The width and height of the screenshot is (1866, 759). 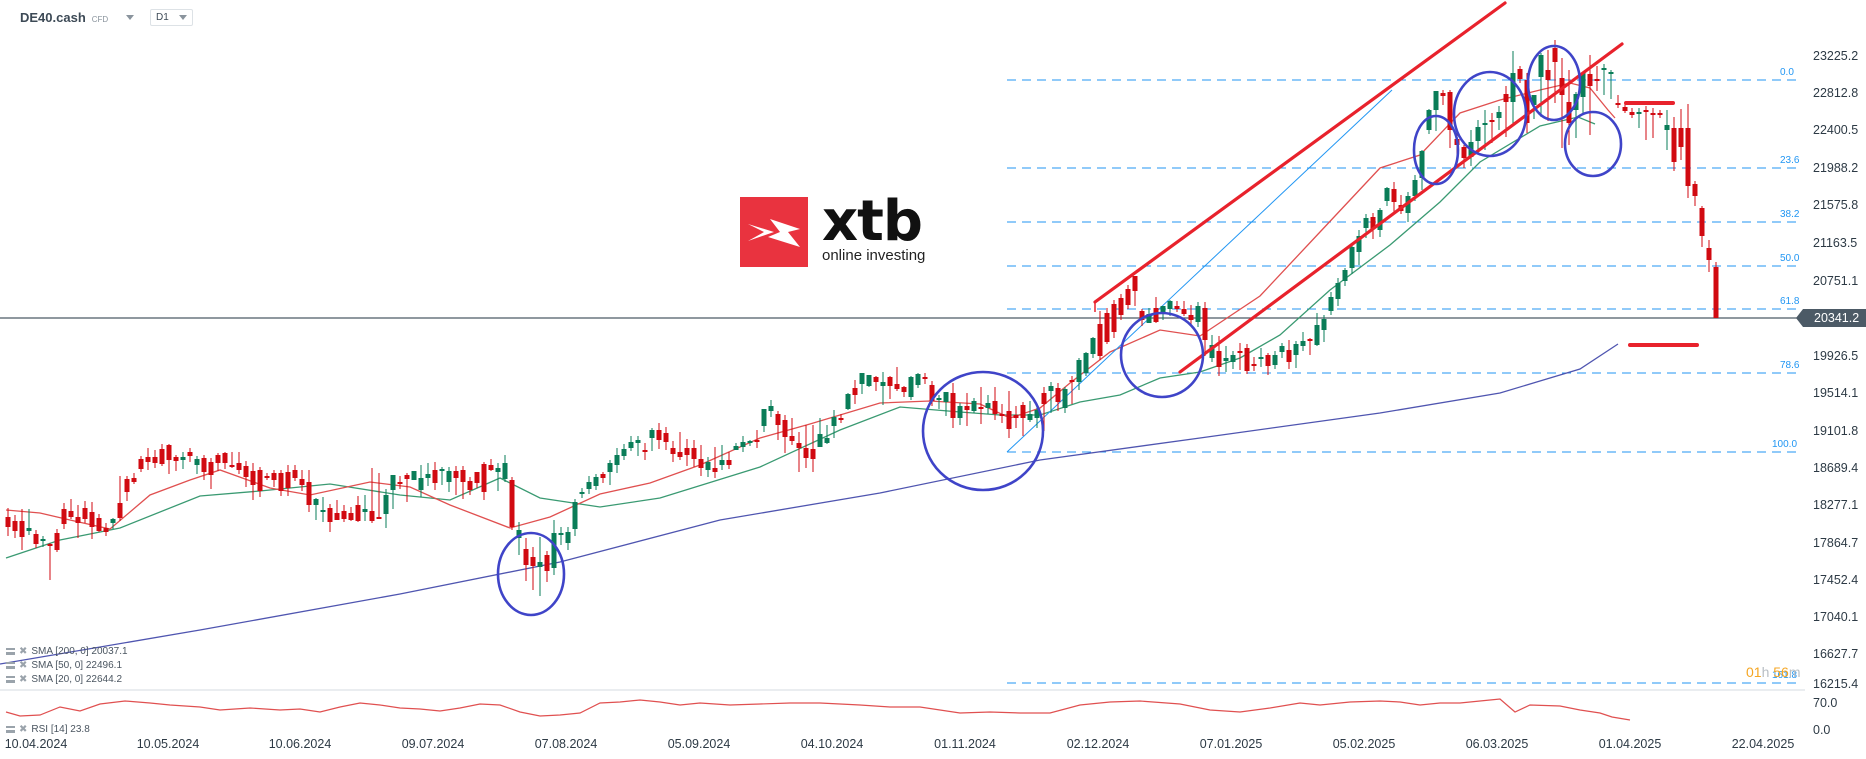 I want to click on price-tick-label: 22400.5, so click(x=1836, y=130).